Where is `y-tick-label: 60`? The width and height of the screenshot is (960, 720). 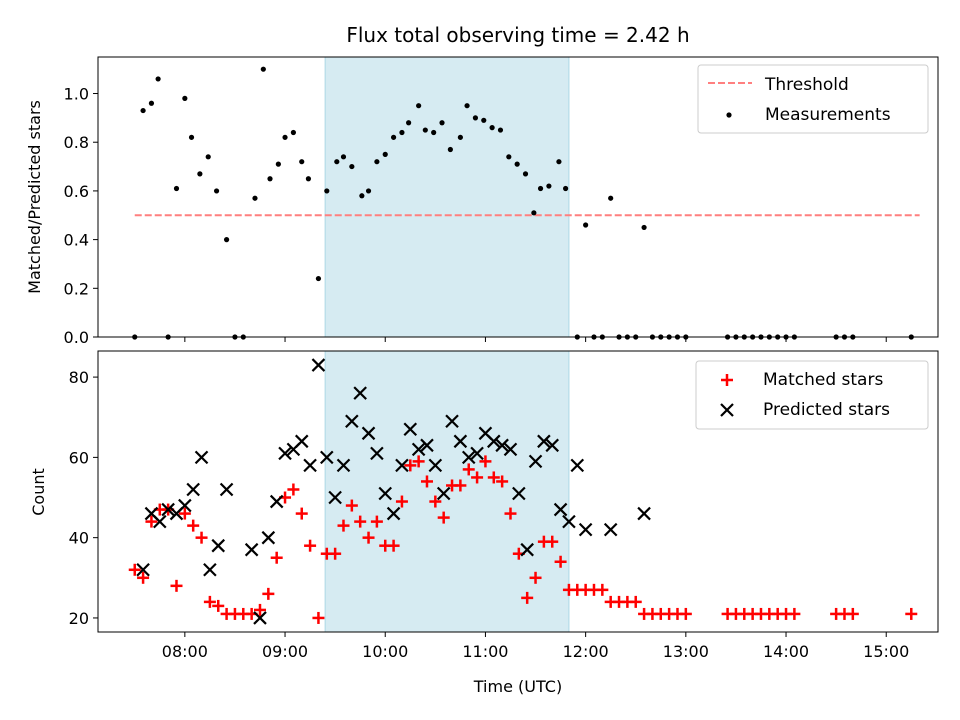 y-tick-label: 60 is located at coordinates (79, 457).